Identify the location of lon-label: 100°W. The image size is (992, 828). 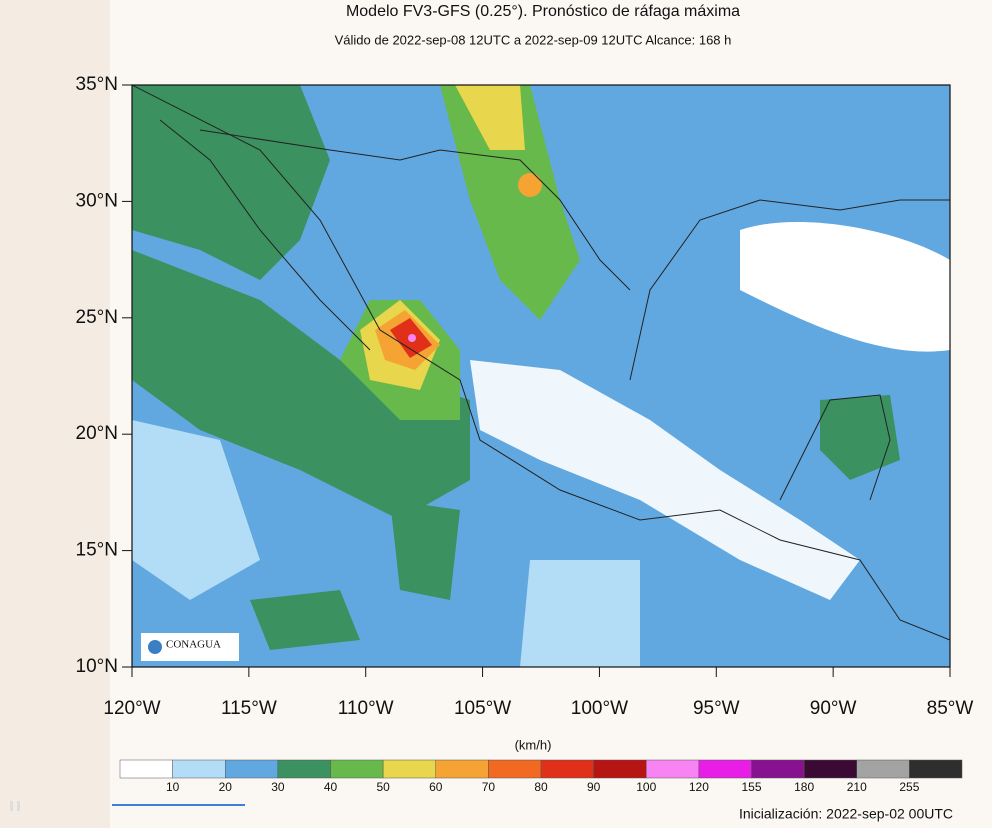
(599, 708).